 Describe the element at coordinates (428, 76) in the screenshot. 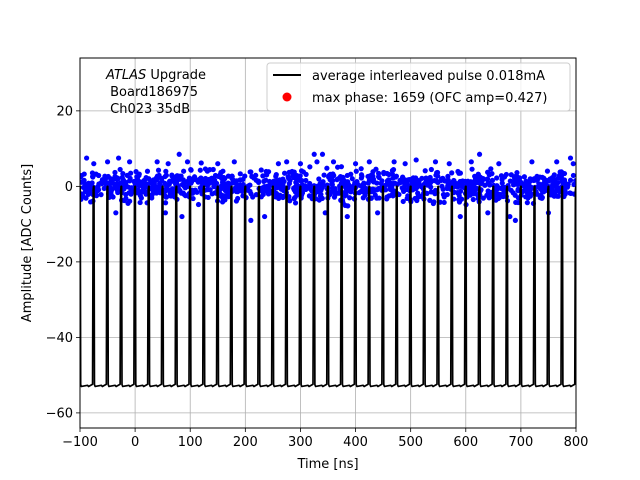

I see `legend-label-average-pulse: average interleaved pulse 0.018mA` at that location.